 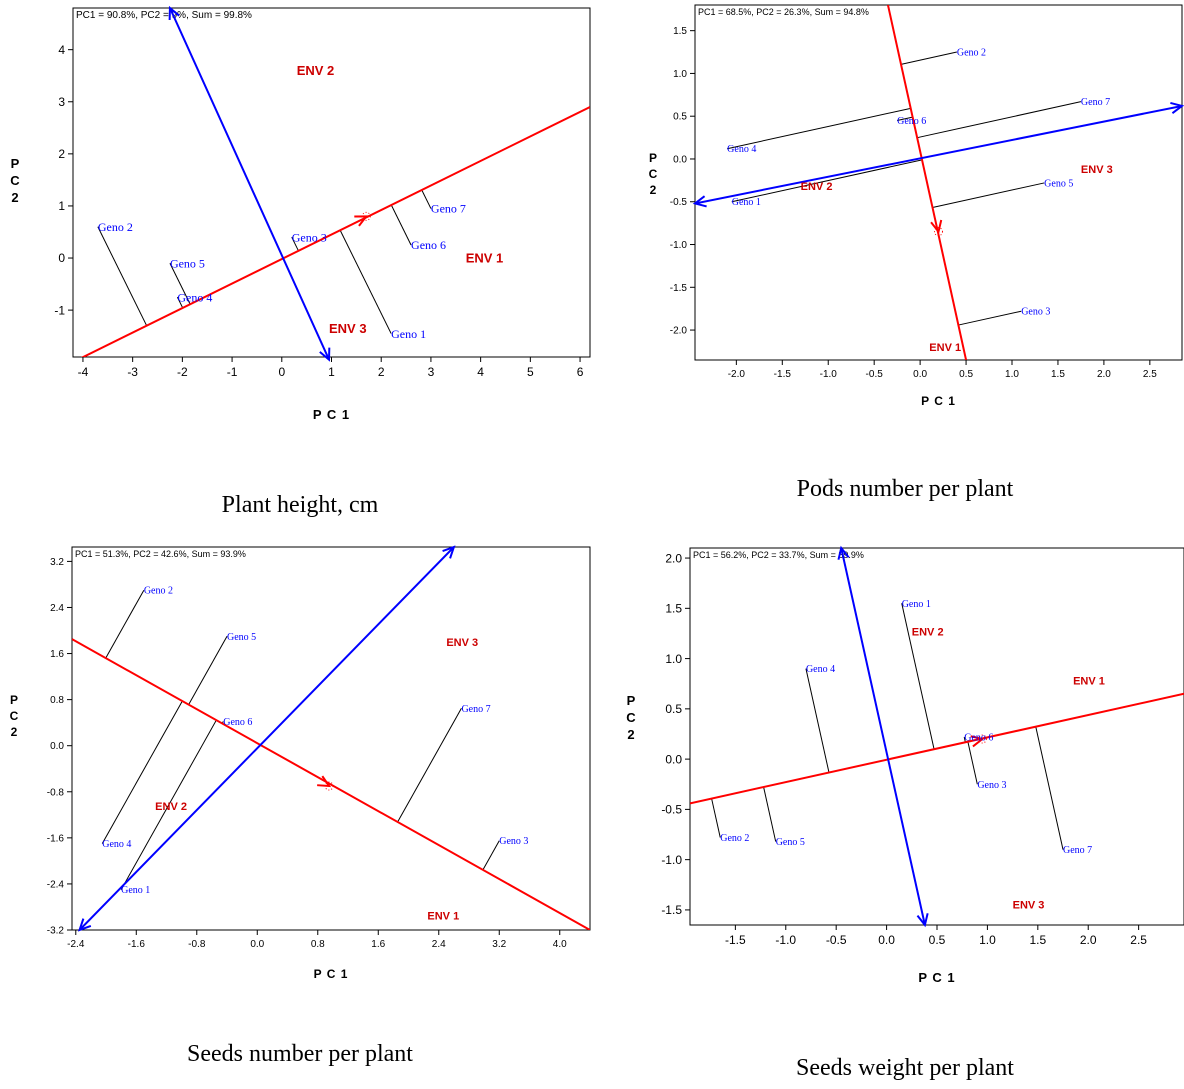 What do you see at coordinates (530, 372) in the screenshot?
I see `x-tick-label: 5` at bounding box center [530, 372].